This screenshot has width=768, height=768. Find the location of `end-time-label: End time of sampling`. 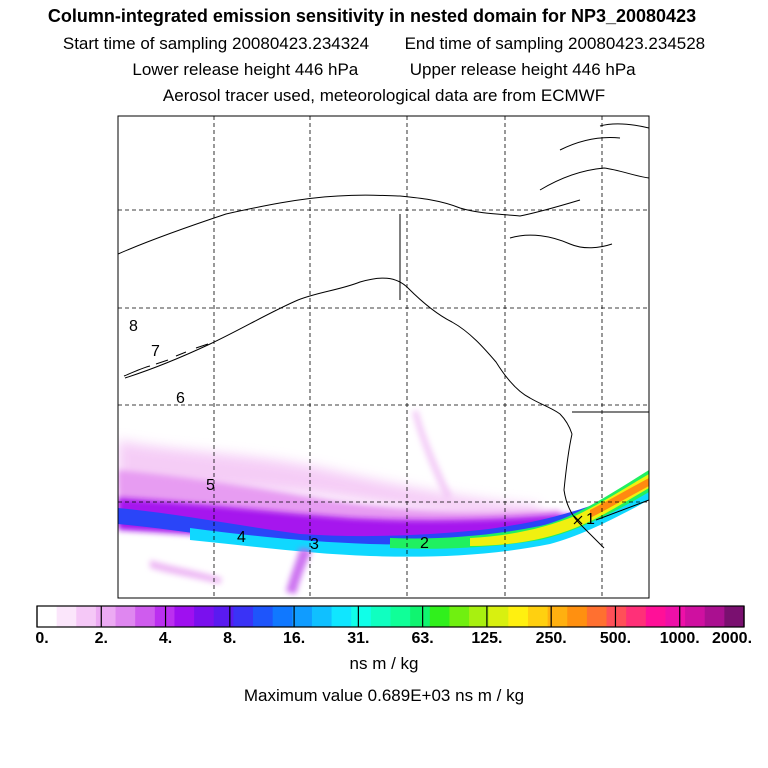

end-time-label: End time of sampling is located at coordinates (484, 43).